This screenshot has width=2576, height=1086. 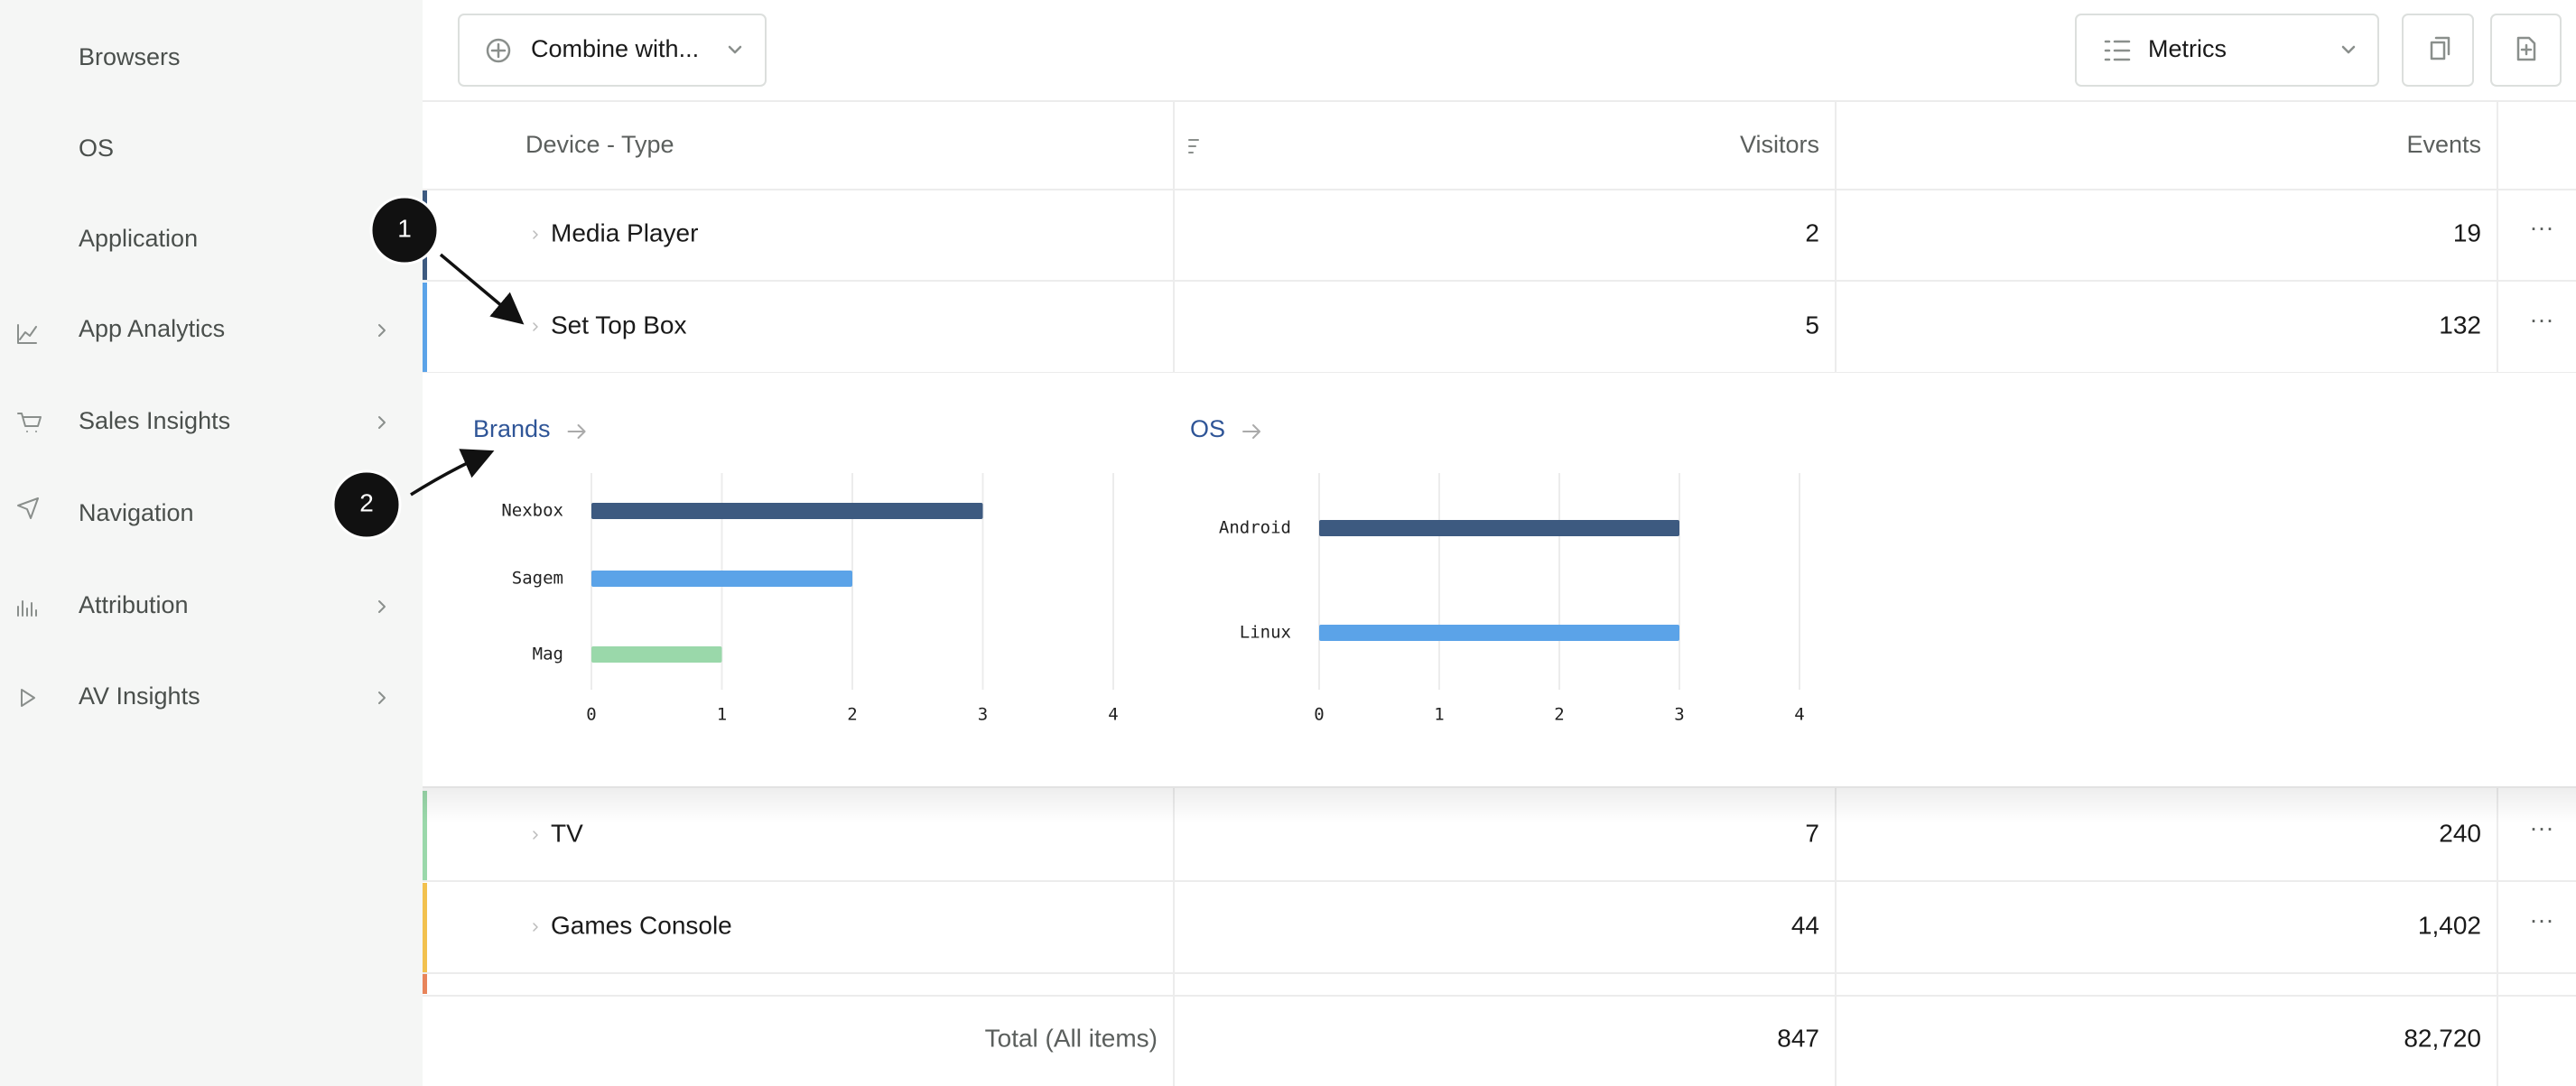 I want to click on row-label: TV, so click(x=567, y=833).